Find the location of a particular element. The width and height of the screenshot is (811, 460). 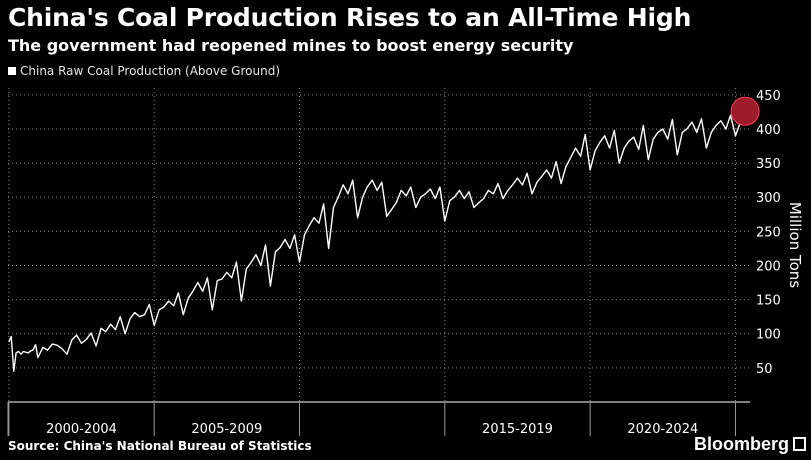

y-tick-label: 250 is located at coordinates (768, 232).